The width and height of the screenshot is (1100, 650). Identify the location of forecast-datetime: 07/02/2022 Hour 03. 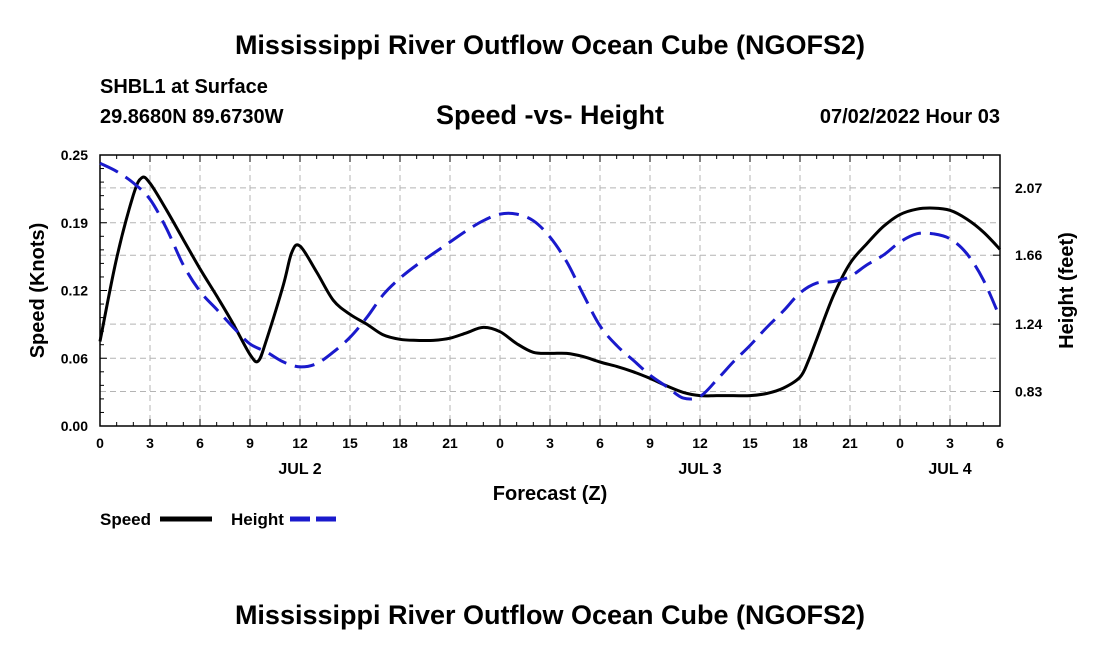
(909, 117).